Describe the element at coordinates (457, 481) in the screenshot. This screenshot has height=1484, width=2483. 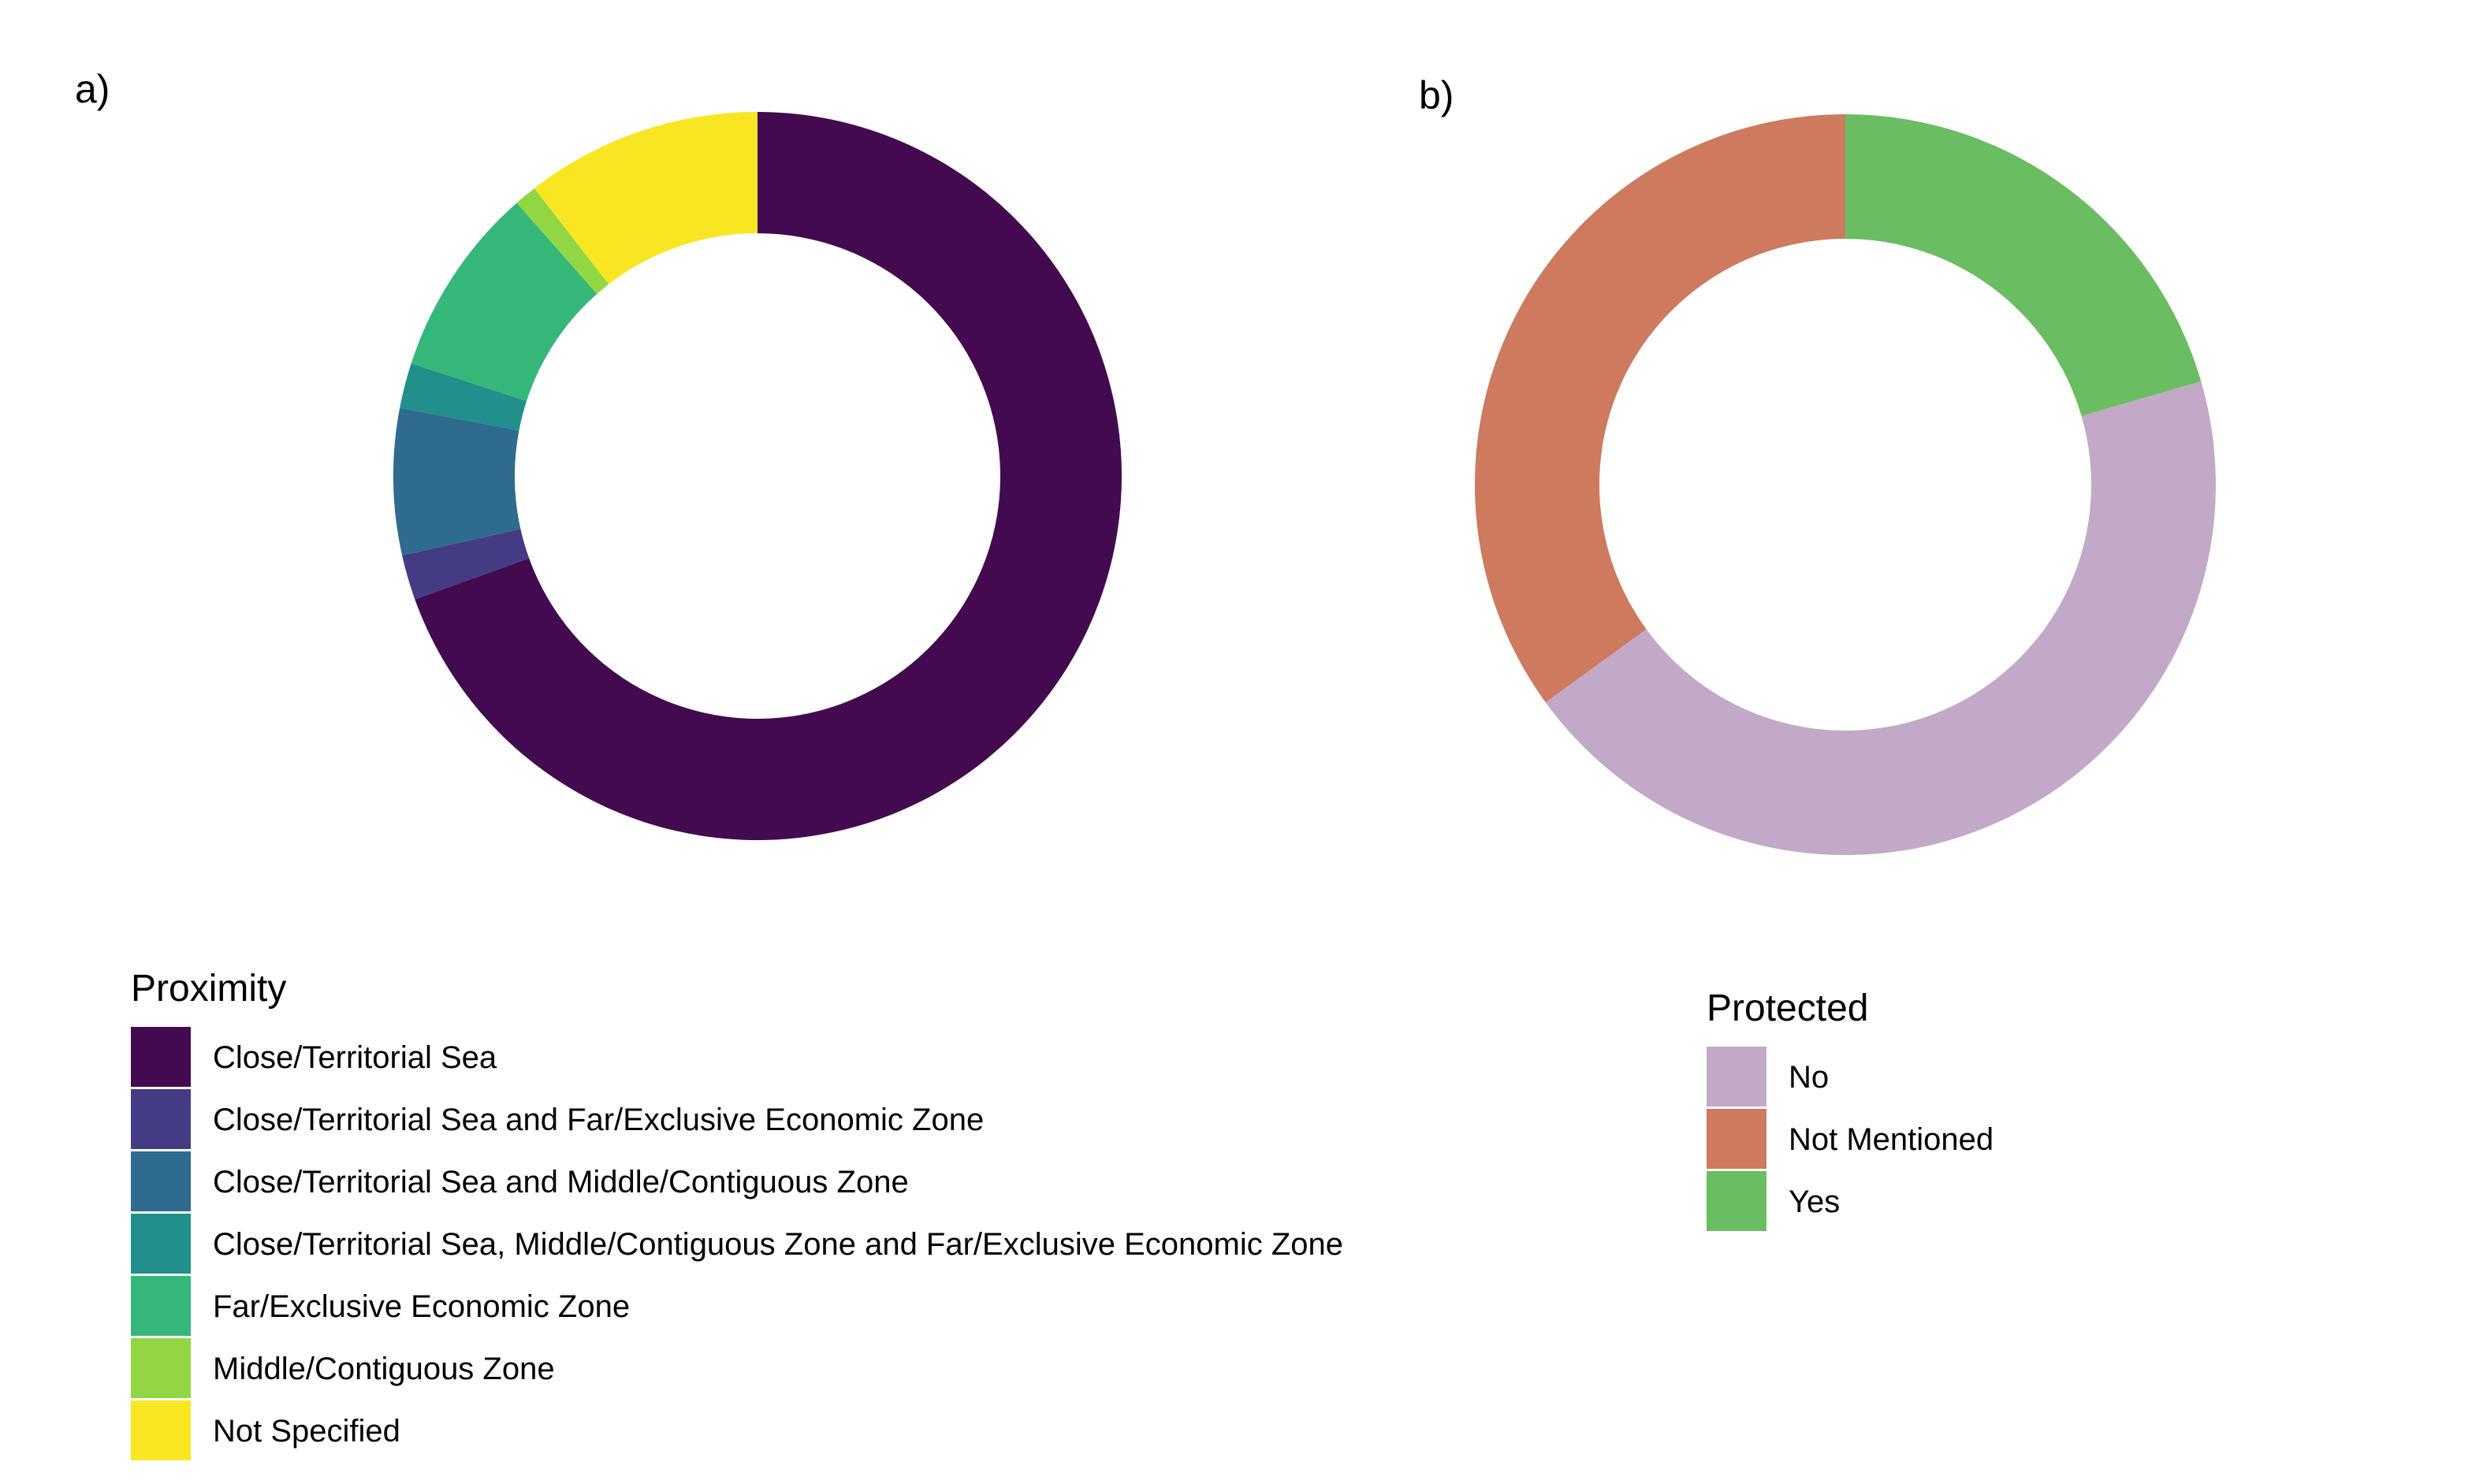
I see `slice-close-territorial-sea-and-middle-contiguous-zone` at that location.